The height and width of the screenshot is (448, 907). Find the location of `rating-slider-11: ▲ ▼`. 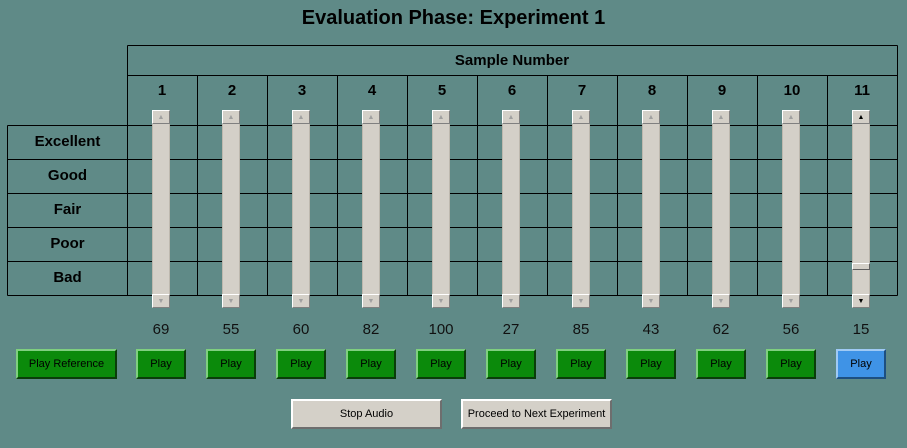

rating-slider-11: ▲ ▼ is located at coordinates (861, 209).